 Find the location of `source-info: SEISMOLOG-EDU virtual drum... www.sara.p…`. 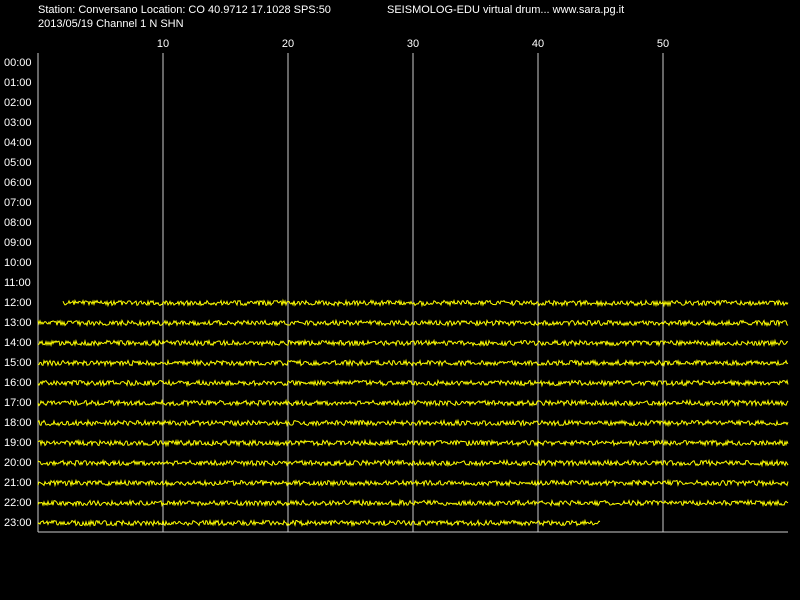

source-info: SEISMOLOG-EDU virtual drum... www.sara.p… is located at coordinates (505, 10).